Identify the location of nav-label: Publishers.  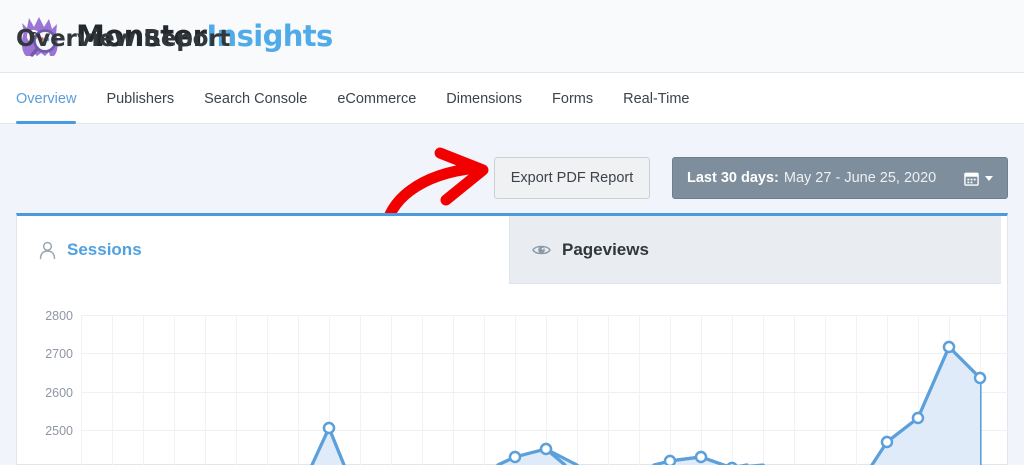
(140, 99).